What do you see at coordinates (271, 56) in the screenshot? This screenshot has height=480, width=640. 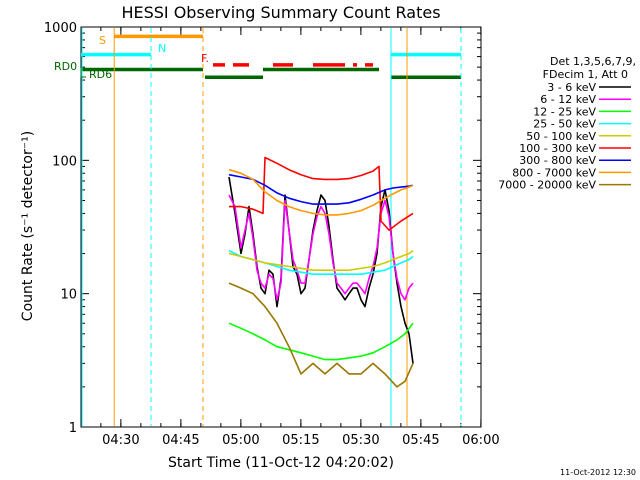 I see `flag-bars` at bounding box center [271, 56].